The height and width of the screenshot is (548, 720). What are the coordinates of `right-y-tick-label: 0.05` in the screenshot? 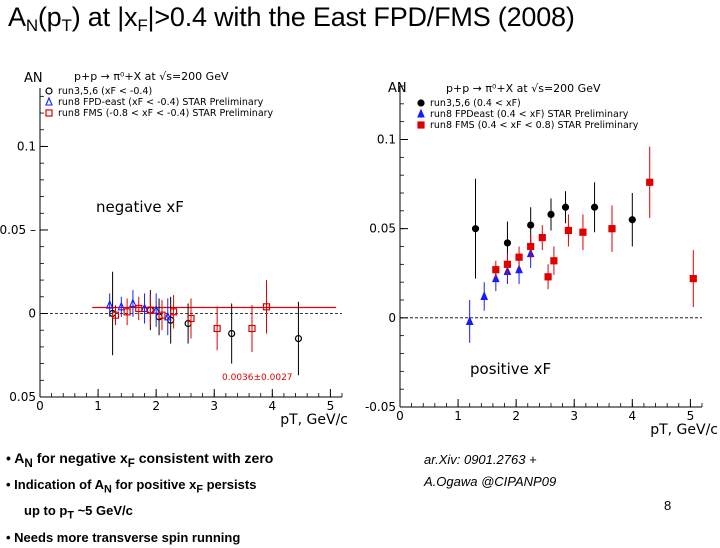 It's located at (382, 229).